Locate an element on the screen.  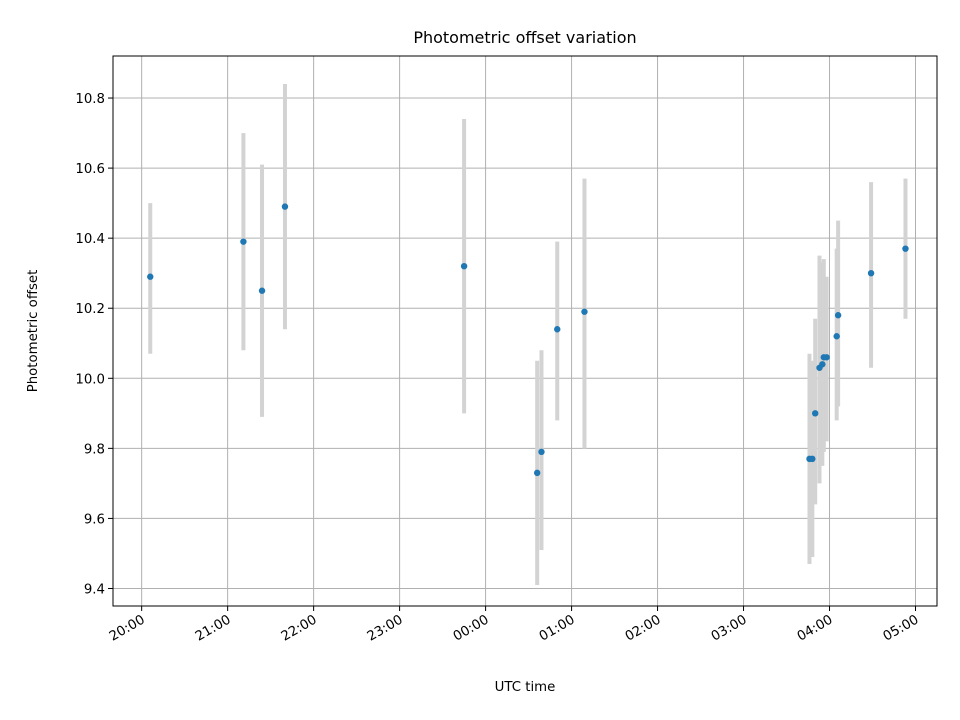
x-tick-label: 22:00 is located at coordinates (299, 628).